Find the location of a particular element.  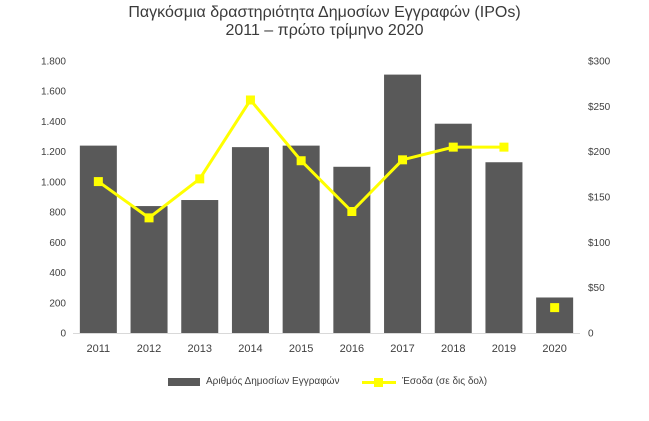

y-right-tick-label: $300 is located at coordinates (599, 62).